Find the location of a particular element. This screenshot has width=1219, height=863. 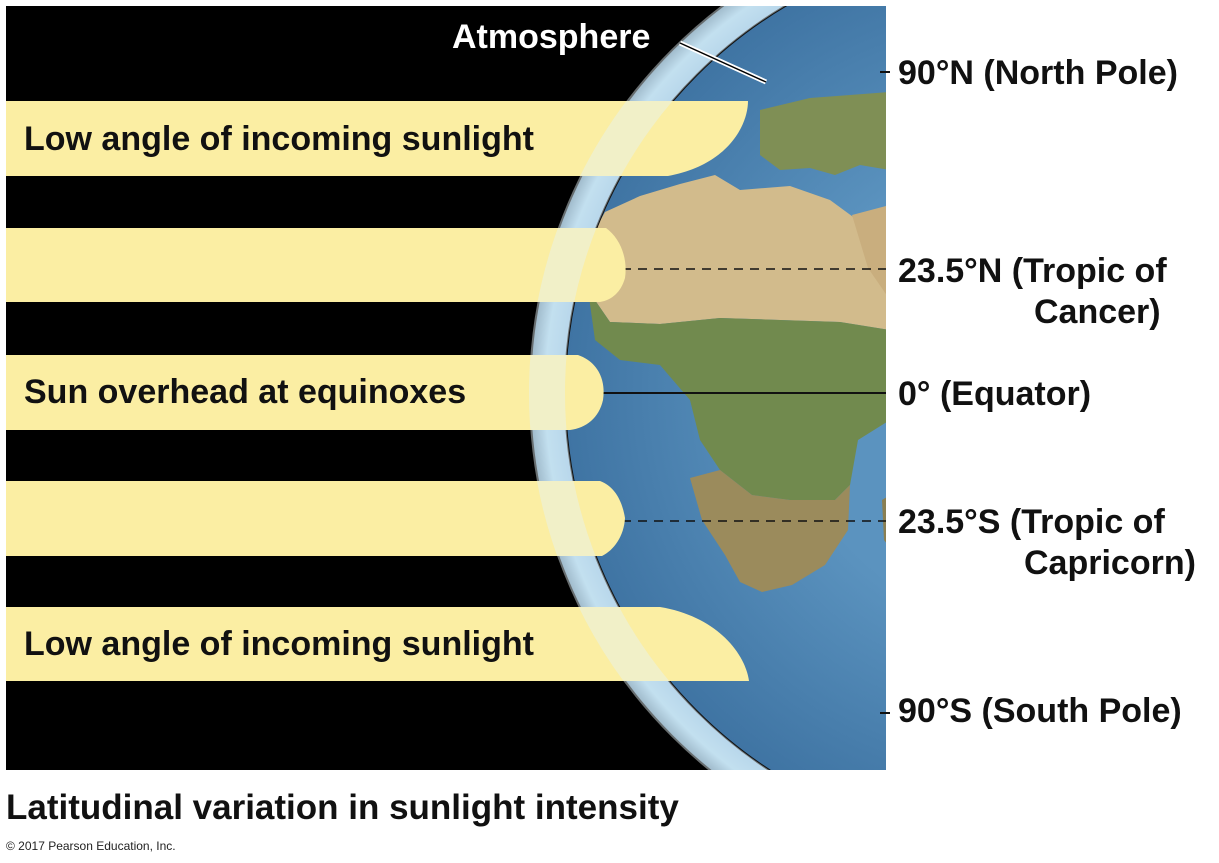

beam-label-top: Low angle of incoming sunlight is located at coordinates (279, 139).